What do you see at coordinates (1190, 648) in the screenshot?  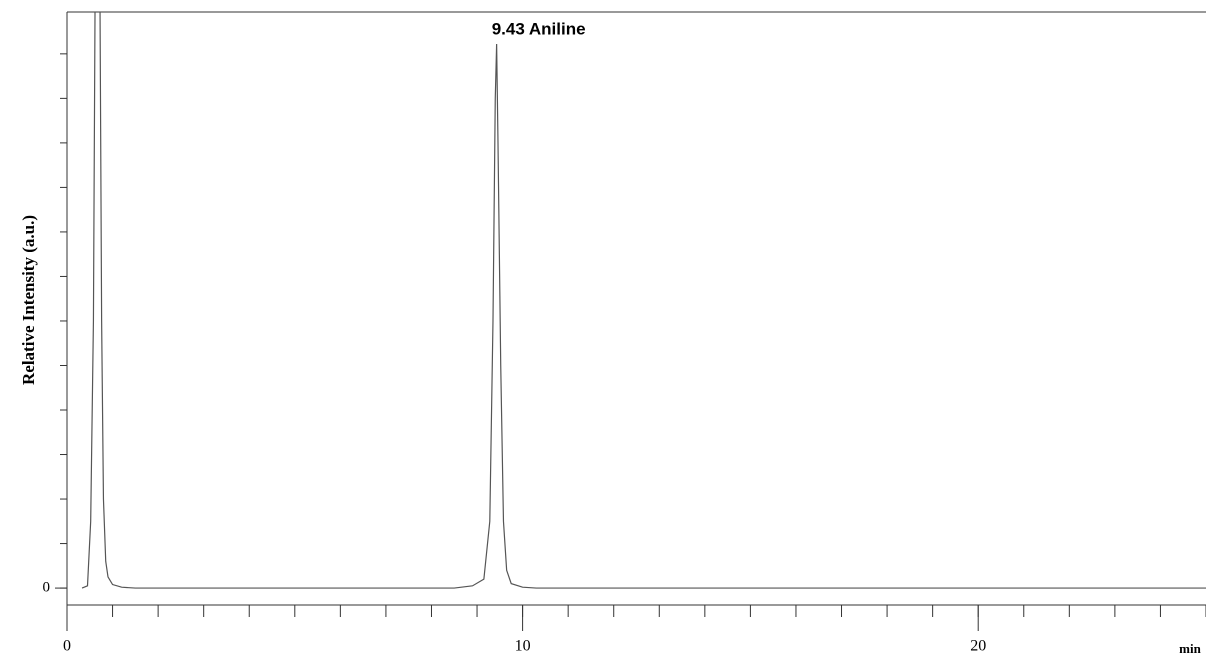 I see `x-unit-label: min` at bounding box center [1190, 648].